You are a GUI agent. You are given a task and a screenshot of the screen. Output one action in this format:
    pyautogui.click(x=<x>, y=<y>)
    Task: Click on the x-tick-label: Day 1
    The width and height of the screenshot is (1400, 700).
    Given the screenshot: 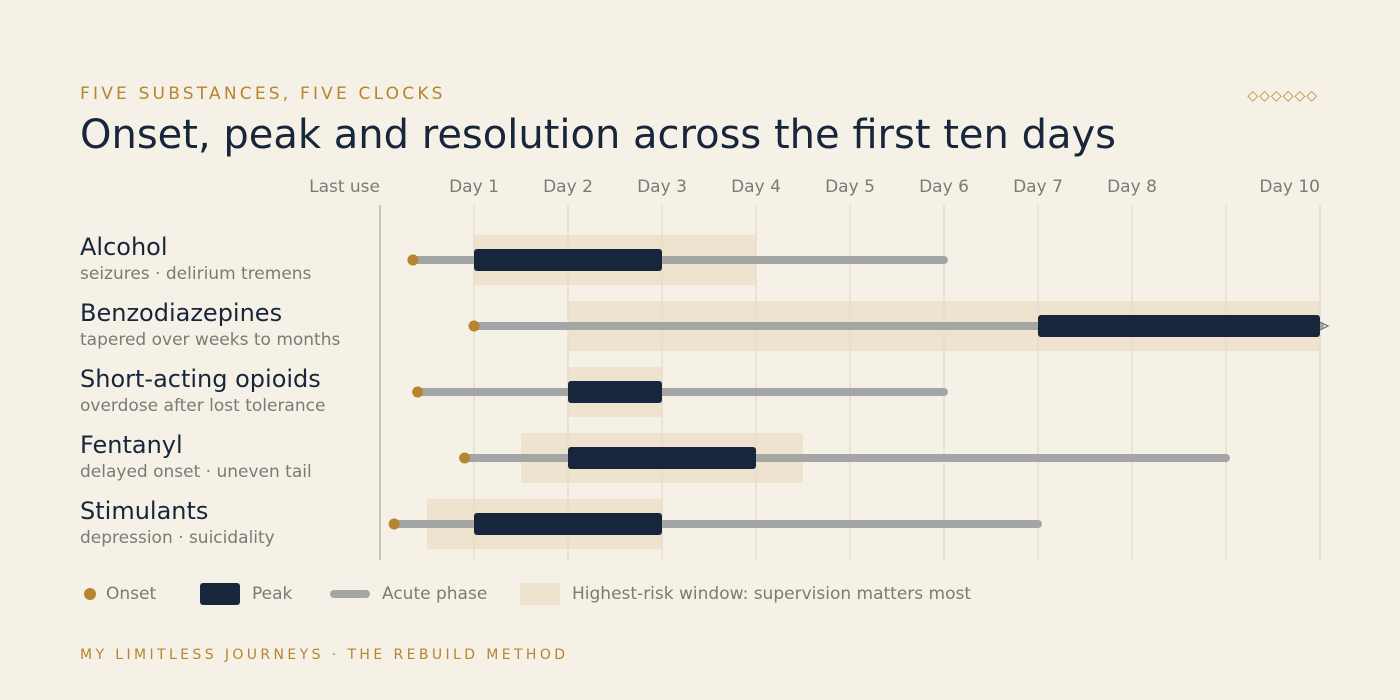 What is the action you would take?
    pyautogui.click(x=474, y=187)
    